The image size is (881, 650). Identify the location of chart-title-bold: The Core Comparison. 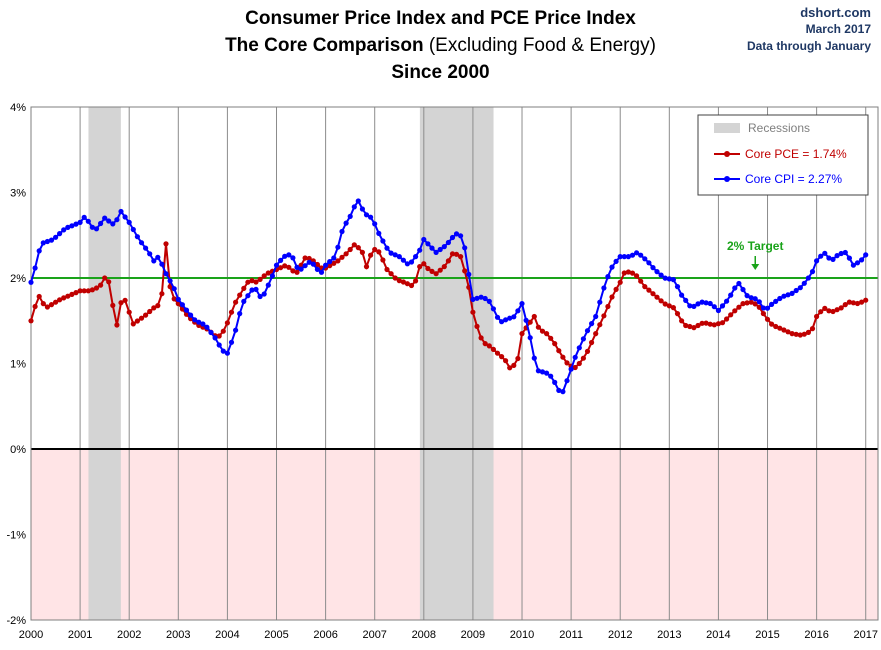
(324, 45).